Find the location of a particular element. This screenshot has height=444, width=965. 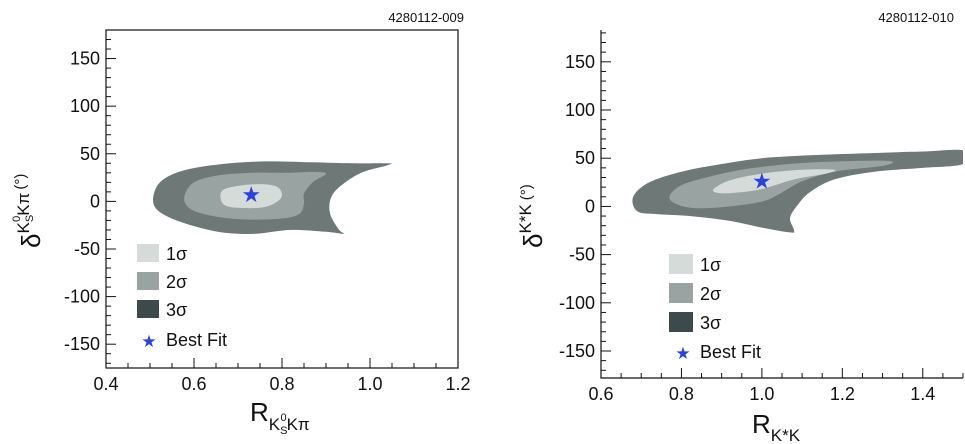

x-axis-label: RK*K is located at coordinates (776, 426).